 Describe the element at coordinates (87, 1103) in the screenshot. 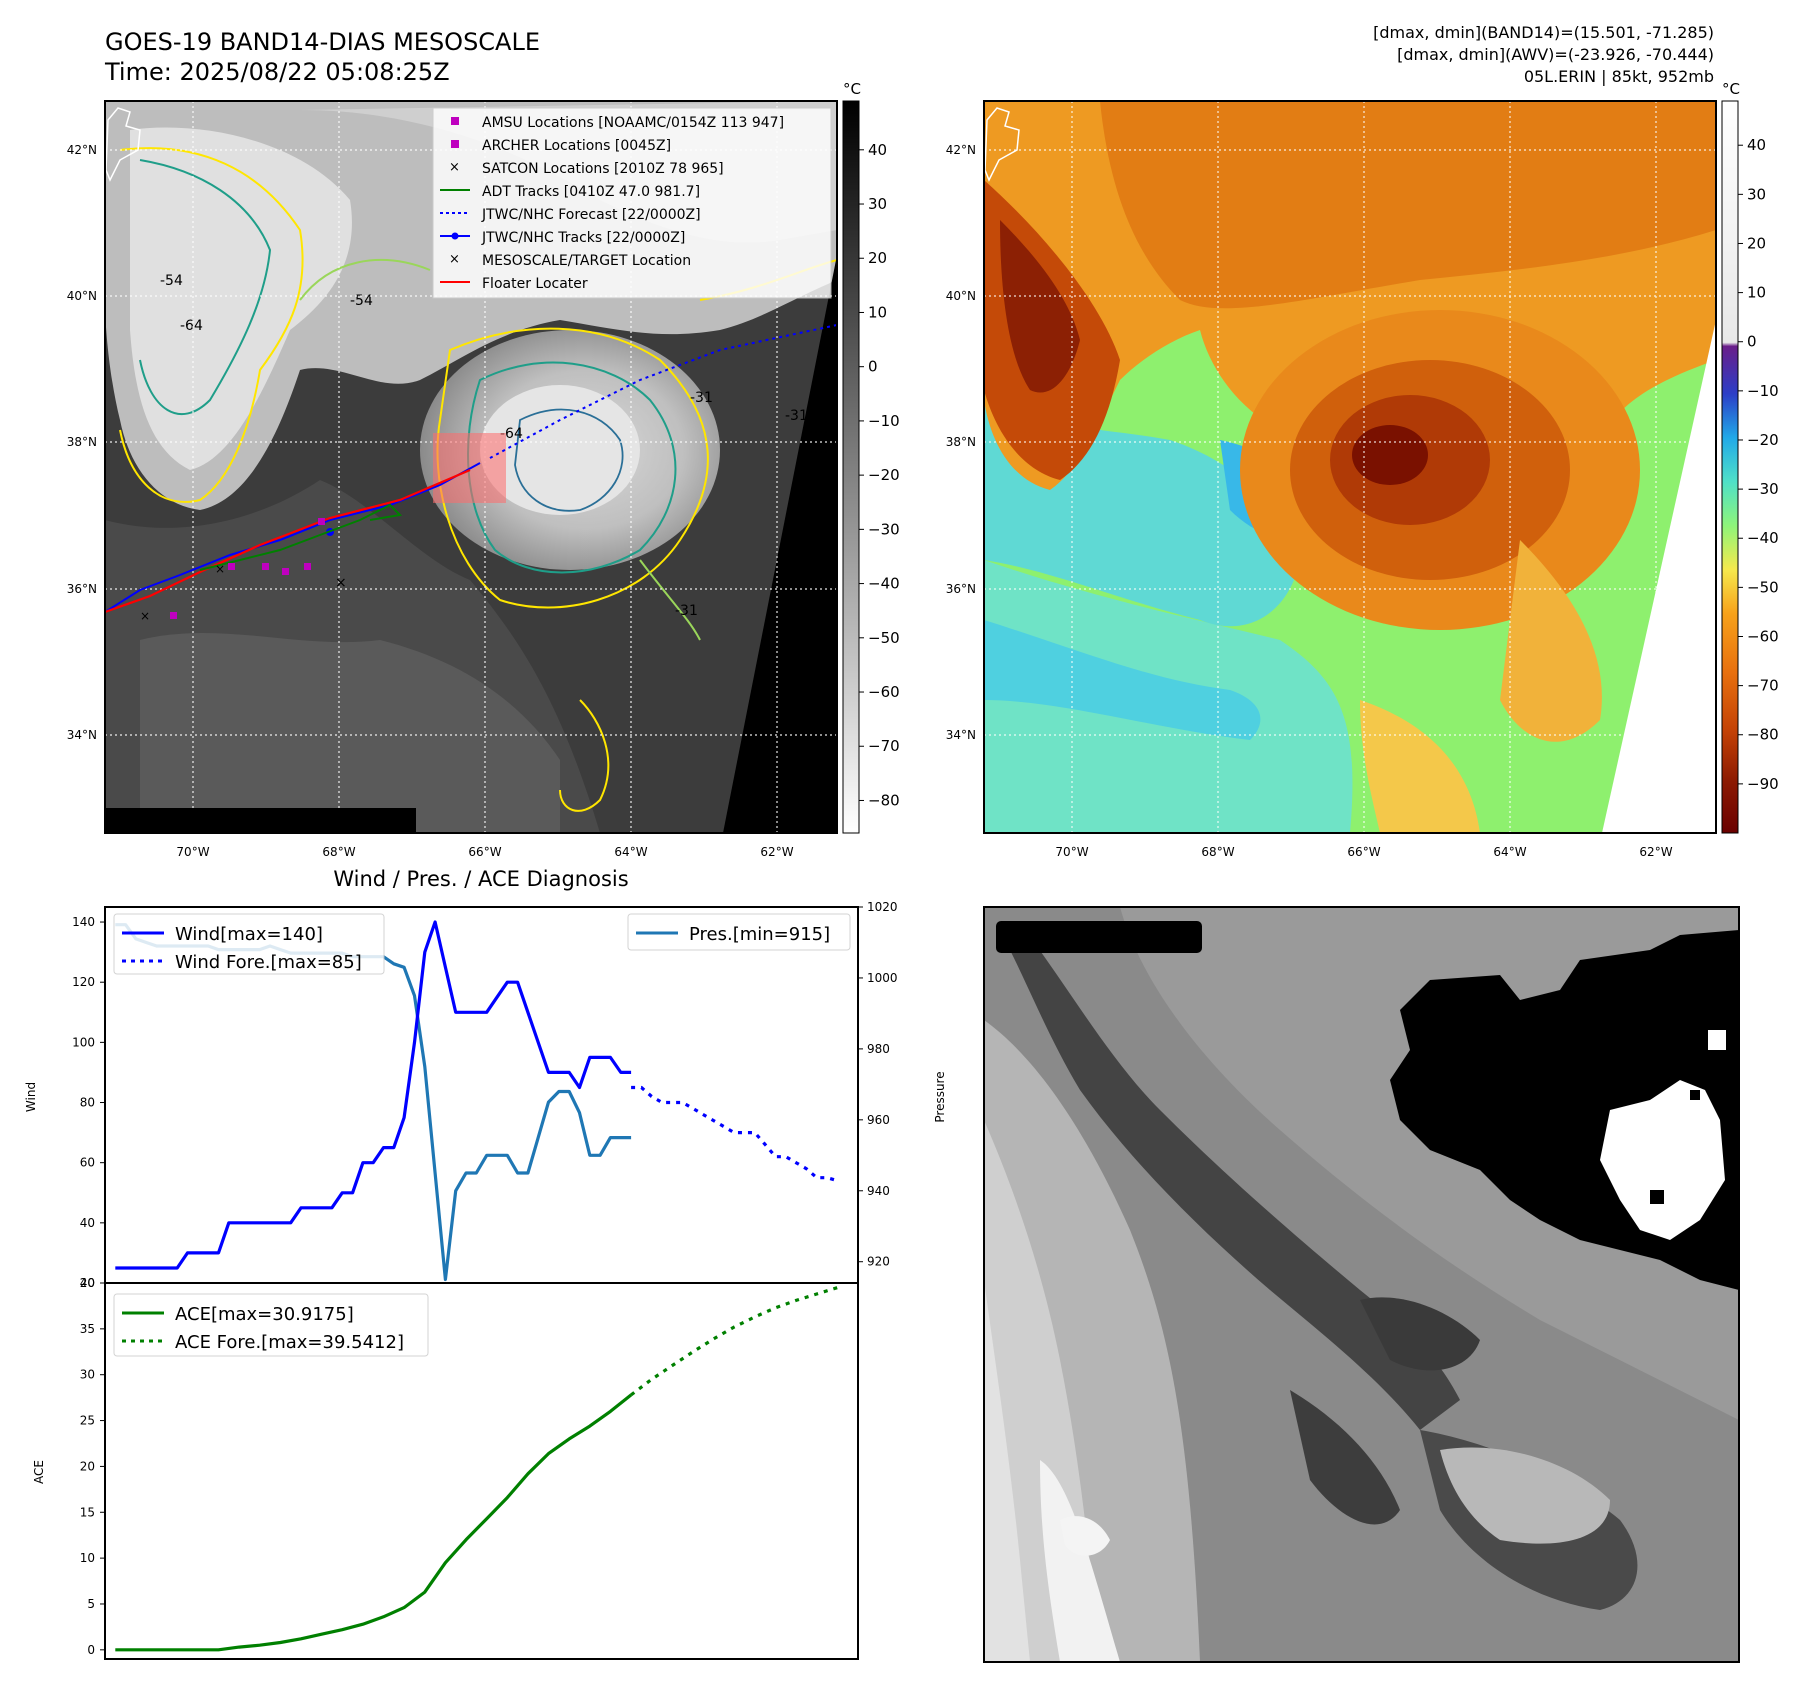

I see `wind-tick-label: 80` at that location.